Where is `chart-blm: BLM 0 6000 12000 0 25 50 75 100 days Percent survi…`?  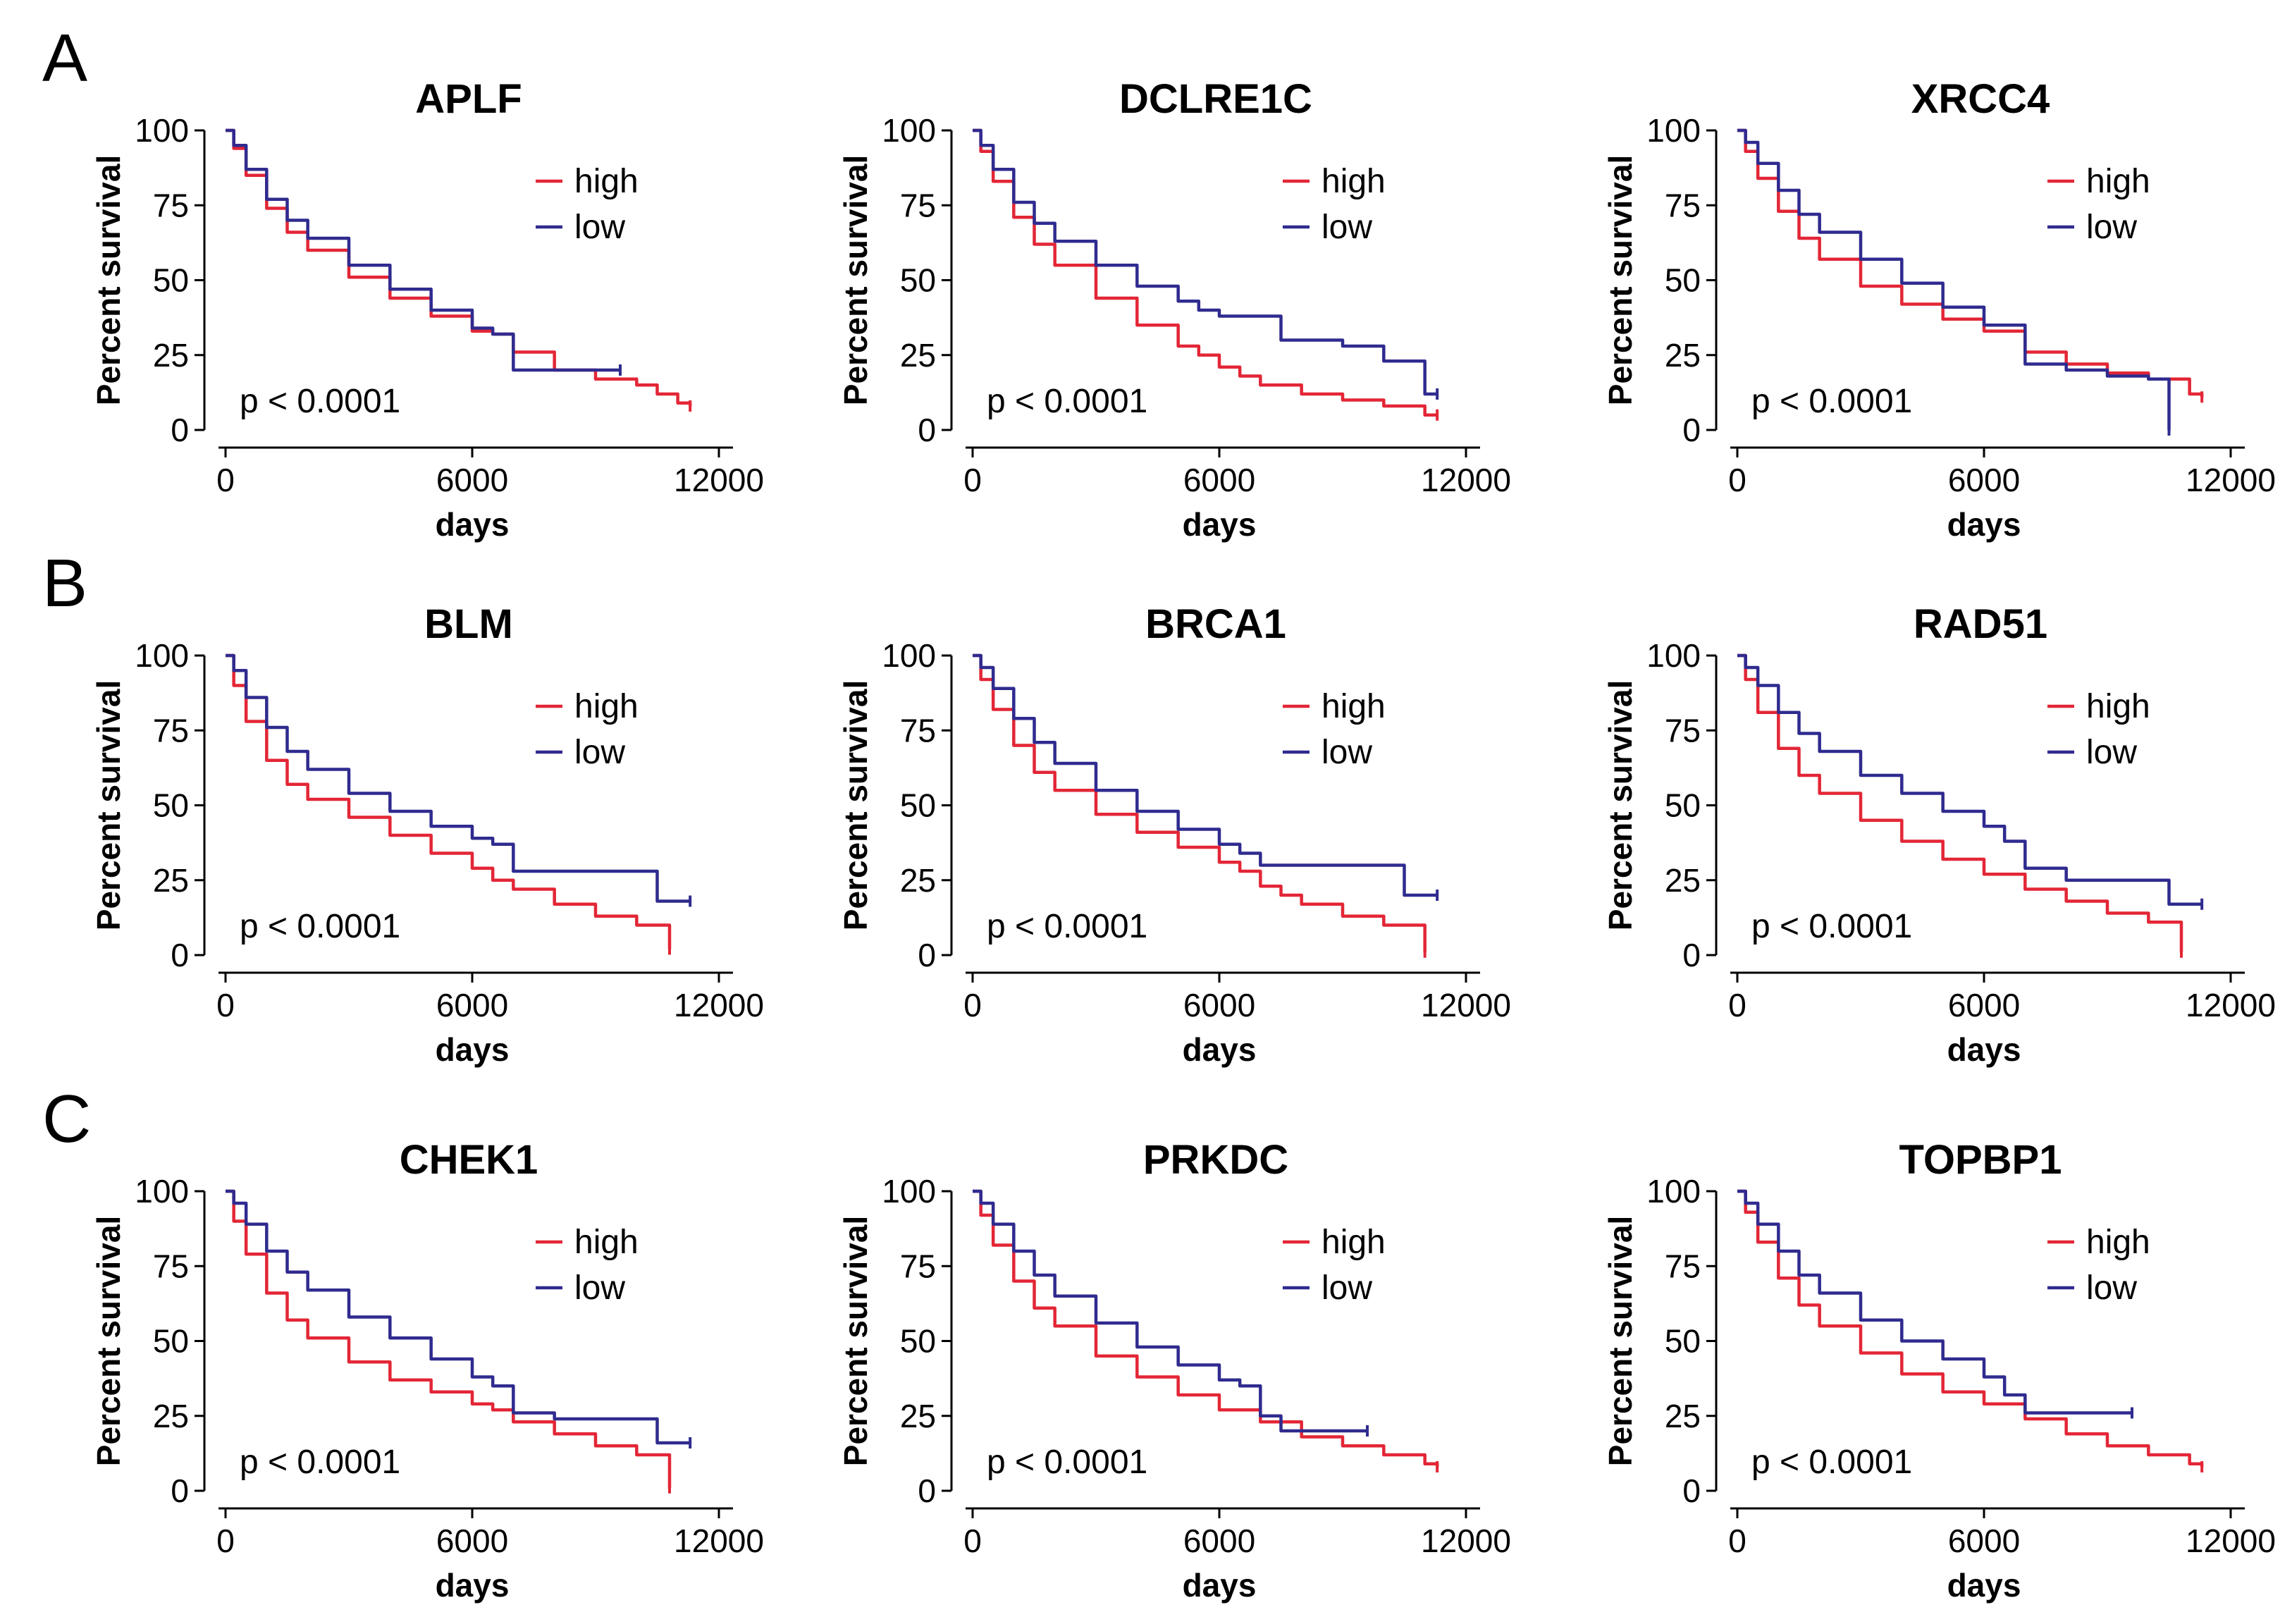 chart-blm: BLM 0 6000 12000 0 25 50 75 100 days Percent survi… is located at coordinates (427, 835).